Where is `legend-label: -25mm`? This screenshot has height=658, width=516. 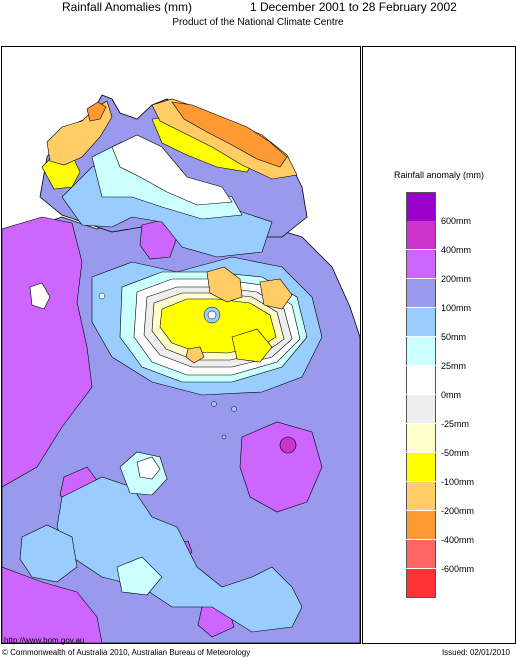
legend-label: -25mm is located at coordinates (455, 424).